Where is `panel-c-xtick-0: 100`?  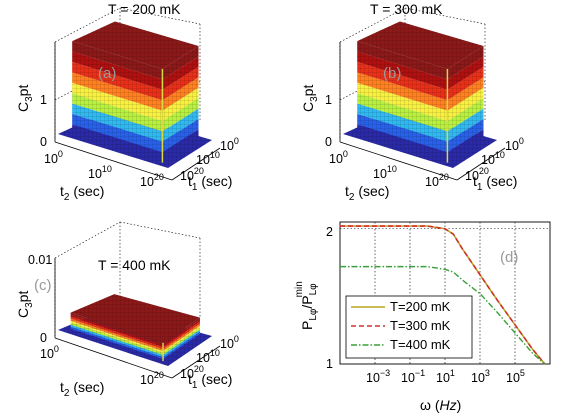 panel-c-xtick-0: 100 is located at coordinates (49, 352).